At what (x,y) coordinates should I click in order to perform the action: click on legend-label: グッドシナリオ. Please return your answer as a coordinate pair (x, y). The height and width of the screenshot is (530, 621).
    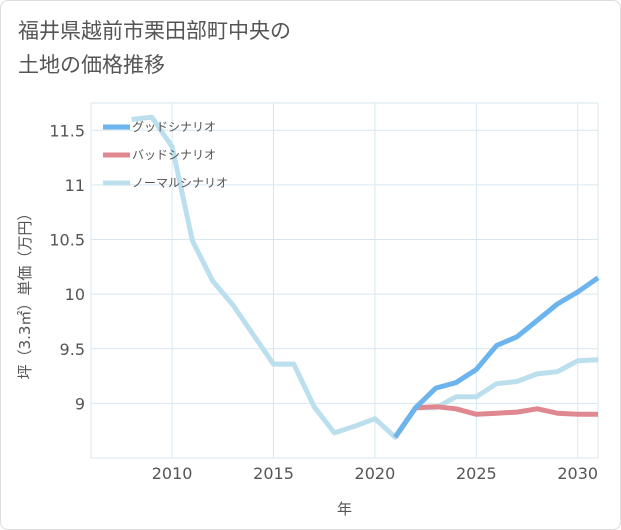
    Looking at the image, I should click on (174, 127).